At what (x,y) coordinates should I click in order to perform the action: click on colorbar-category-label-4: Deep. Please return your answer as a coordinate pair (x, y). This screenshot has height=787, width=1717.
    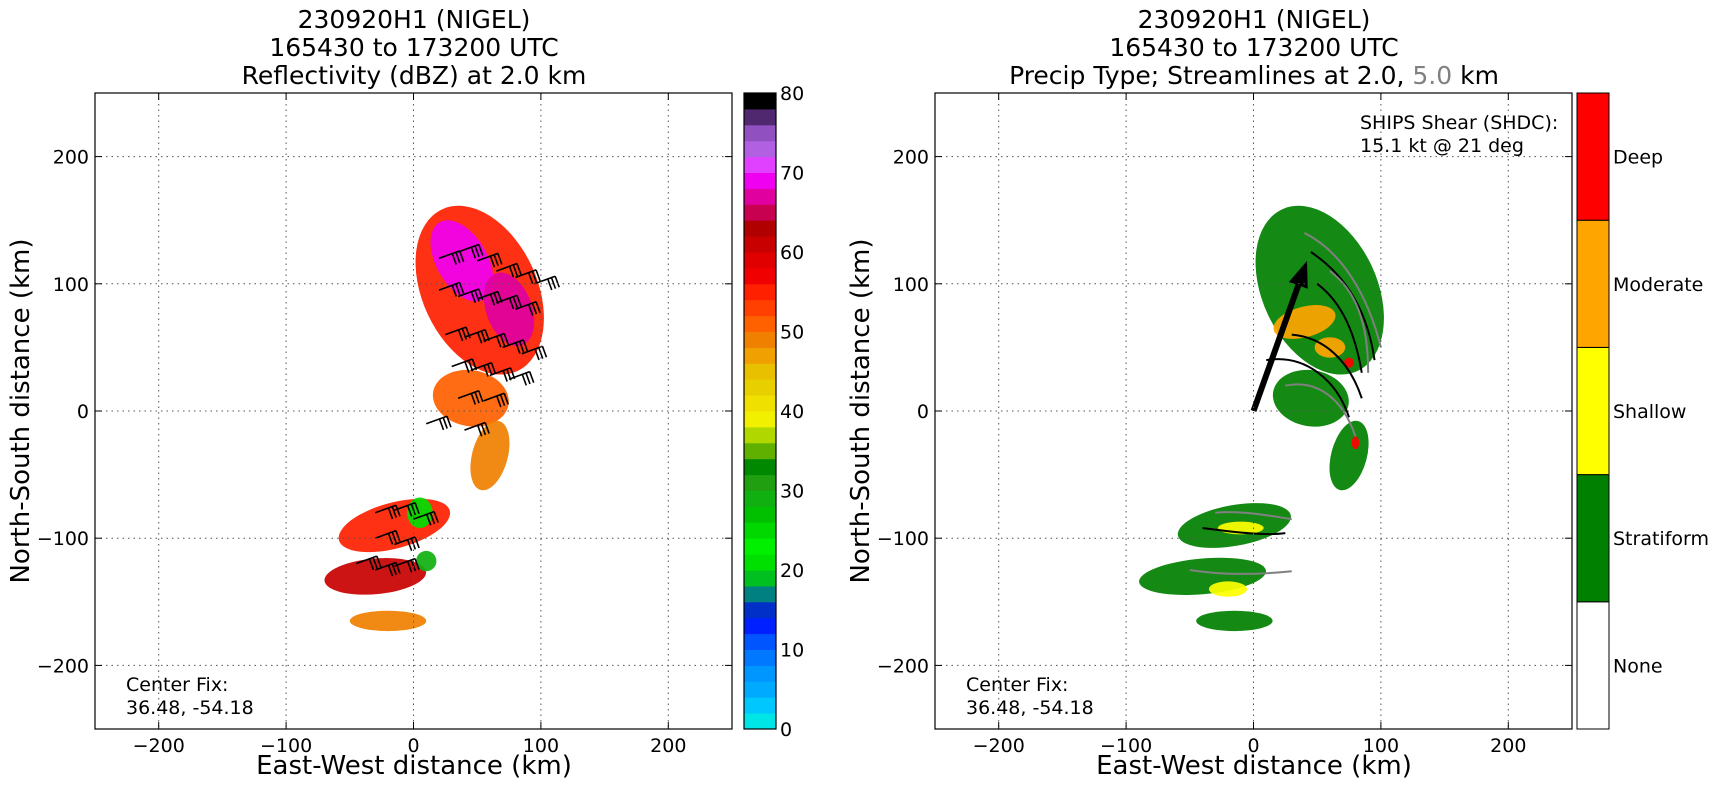
    Looking at the image, I should click on (1638, 158).